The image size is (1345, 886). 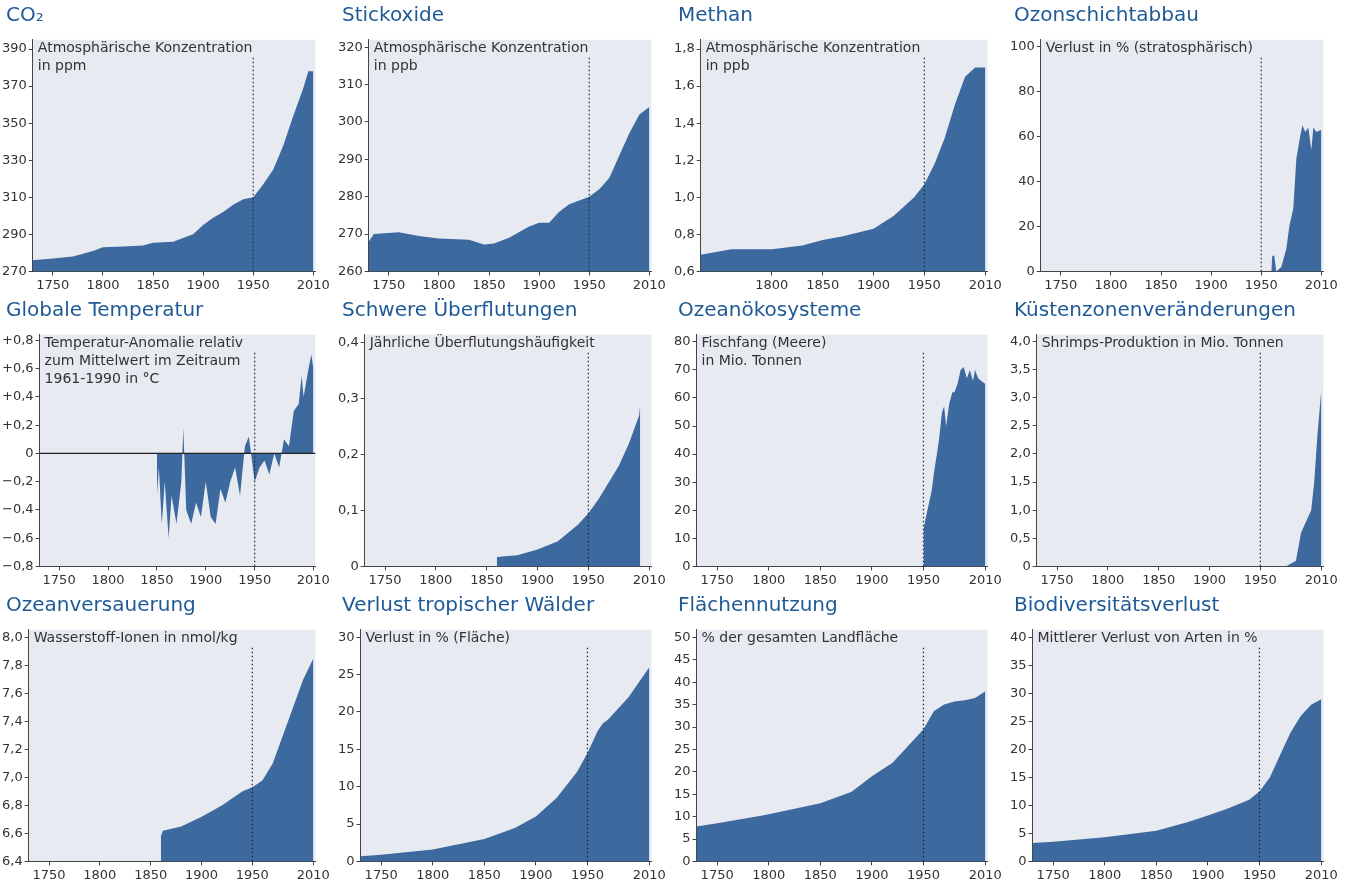 I want to click on chart-title: Verlust tropischer Wälder, so click(x=468, y=604).